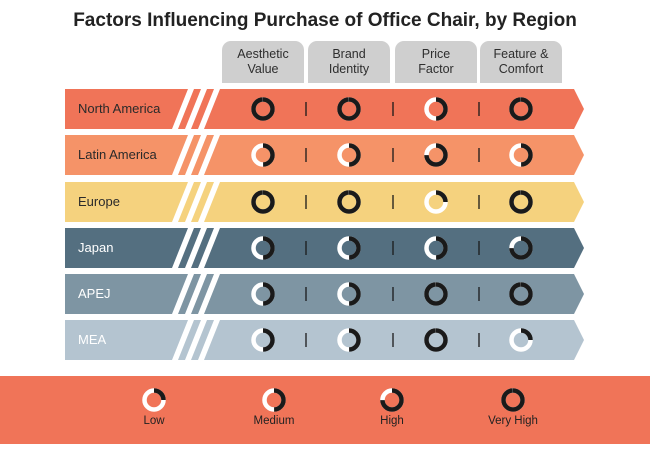 The image size is (650, 450). Describe the element at coordinates (513, 400) in the screenshot. I see `legend-ring-4-arc` at that location.